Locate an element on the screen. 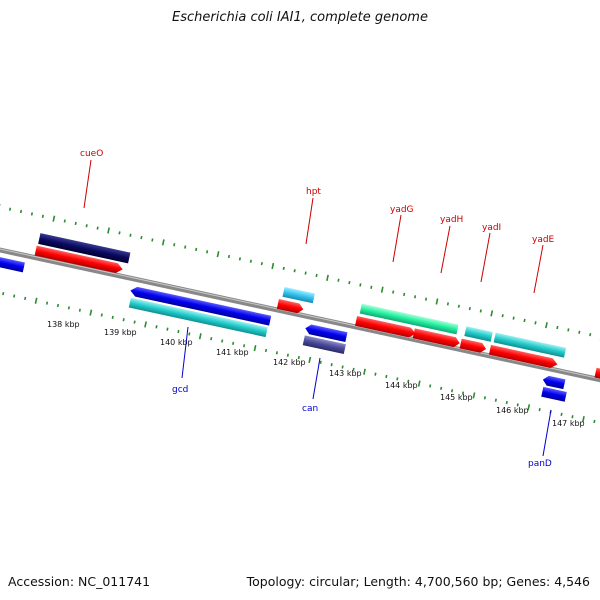 The image size is (600, 600). gene-yadG is located at coordinates (409, 319).